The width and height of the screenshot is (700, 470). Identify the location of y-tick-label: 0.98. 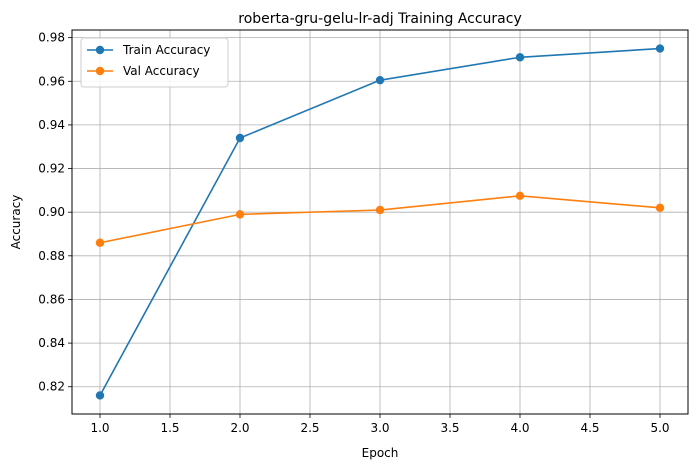
(51, 38).